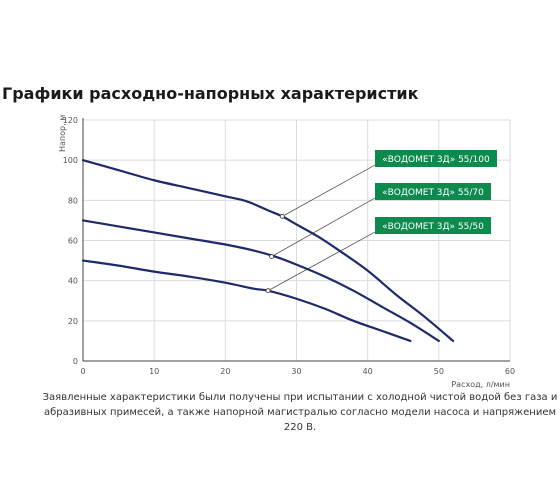 The width and height of the screenshot is (560, 504). I want to click on y-tick-label: 60, so click(73, 241).